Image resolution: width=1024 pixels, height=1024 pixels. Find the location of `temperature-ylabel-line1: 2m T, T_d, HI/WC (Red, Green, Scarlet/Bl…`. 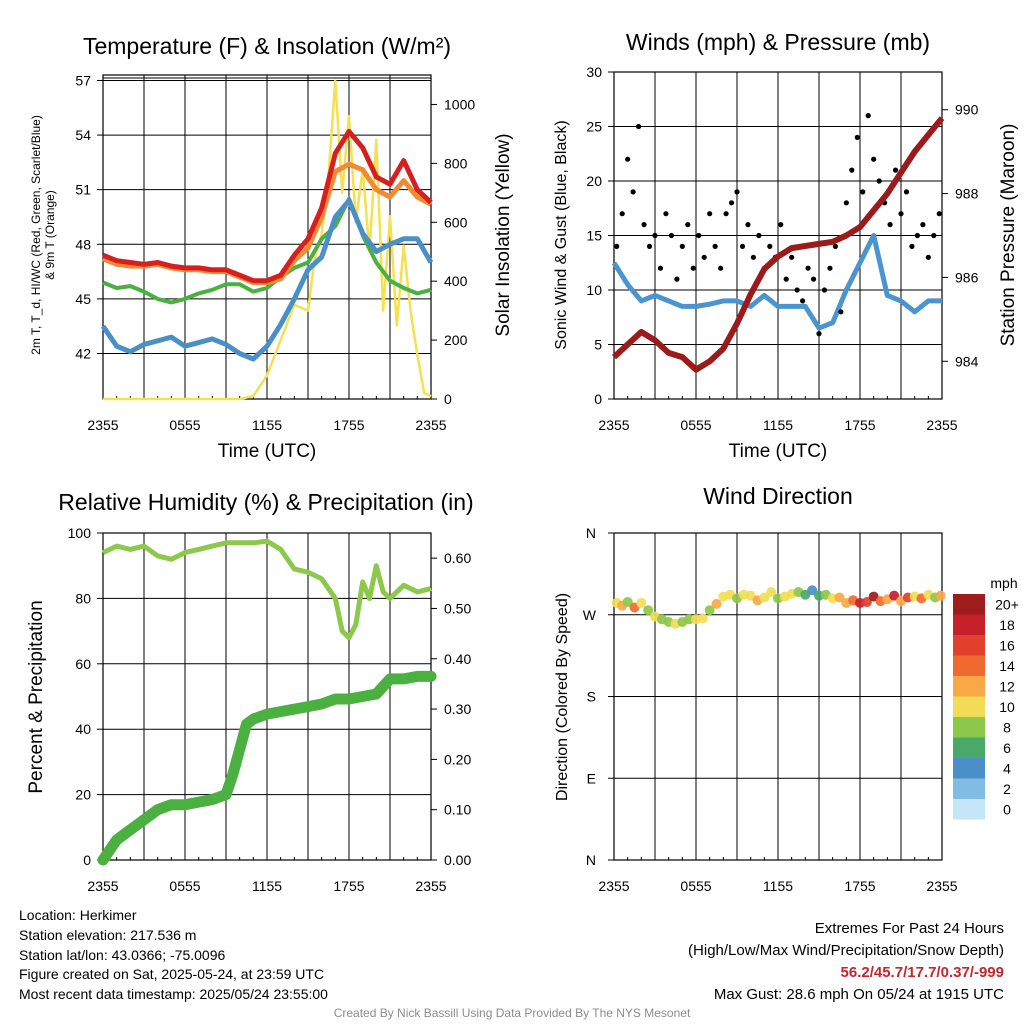

temperature-ylabel-line1: 2m T, T_d, HI/WC (Red, Green, Scarlet/Bl… is located at coordinates (36, 235).